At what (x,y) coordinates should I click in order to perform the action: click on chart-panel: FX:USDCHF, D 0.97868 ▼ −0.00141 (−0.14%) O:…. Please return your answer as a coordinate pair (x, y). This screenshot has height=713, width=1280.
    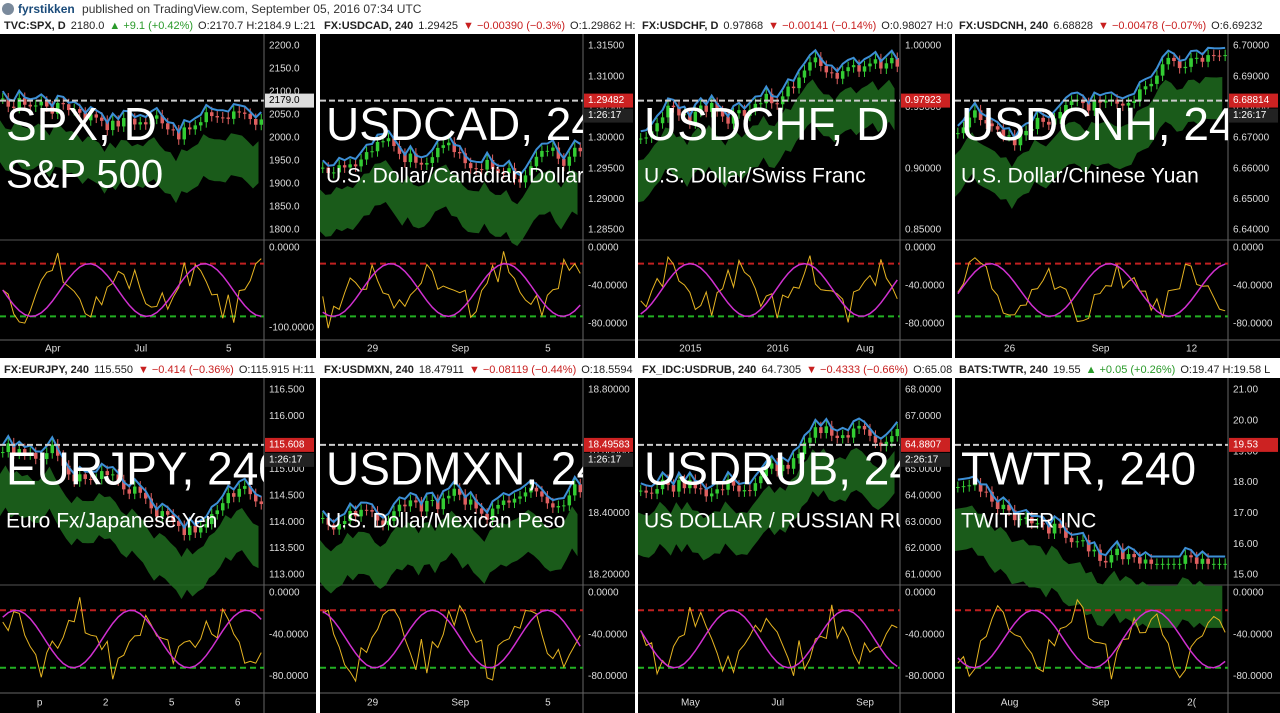
    Looking at the image, I should click on (795, 188).